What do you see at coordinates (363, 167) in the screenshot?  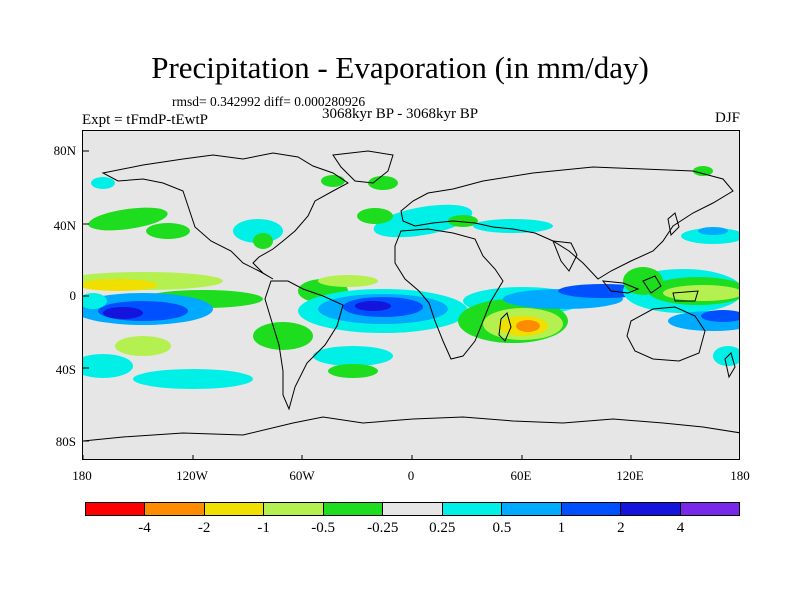 I see `coastline-greenland` at bounding box center [363, 167].